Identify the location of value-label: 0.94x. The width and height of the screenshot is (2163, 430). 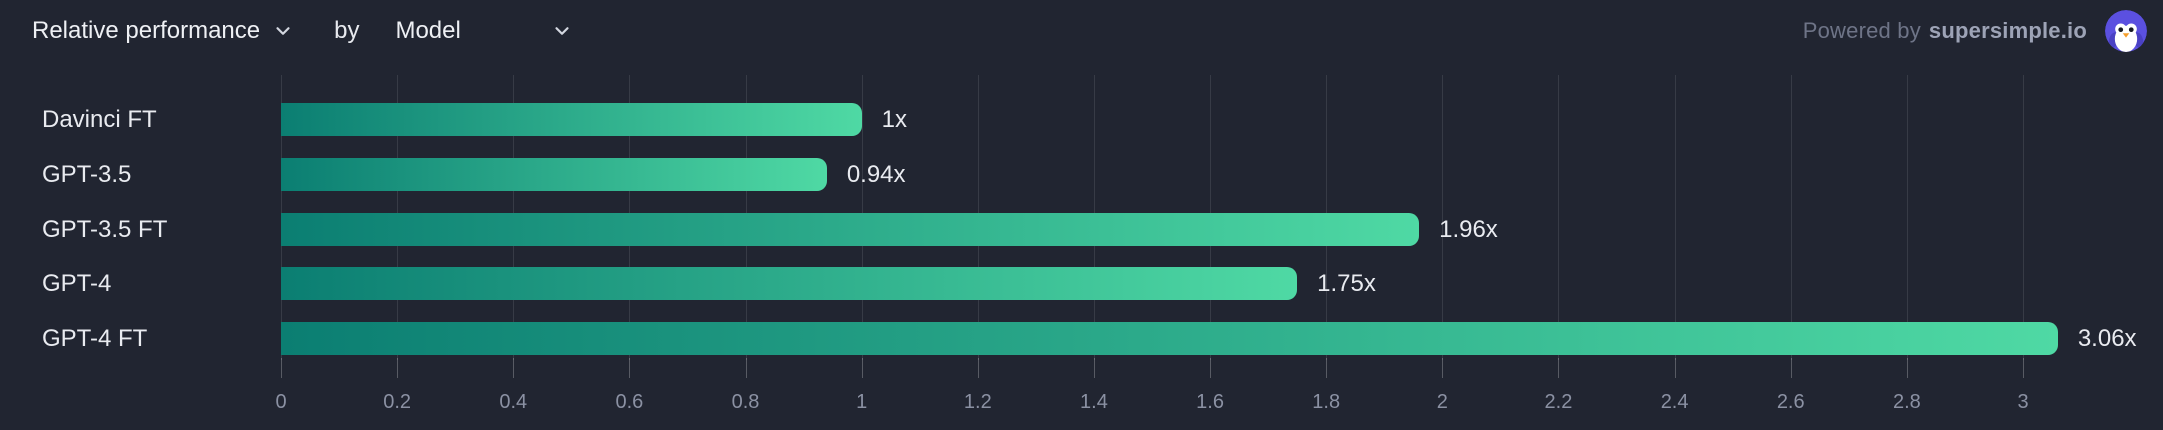
(876, 174).